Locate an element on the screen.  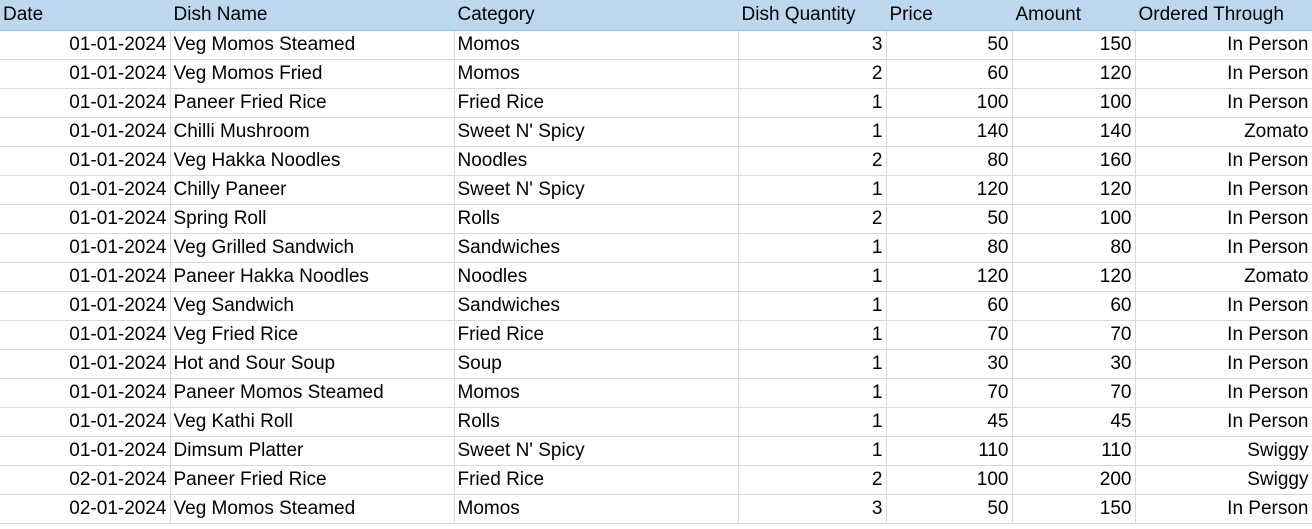
cell-dish-name: Chilli Mushroom is located at coordinates (312, 132).